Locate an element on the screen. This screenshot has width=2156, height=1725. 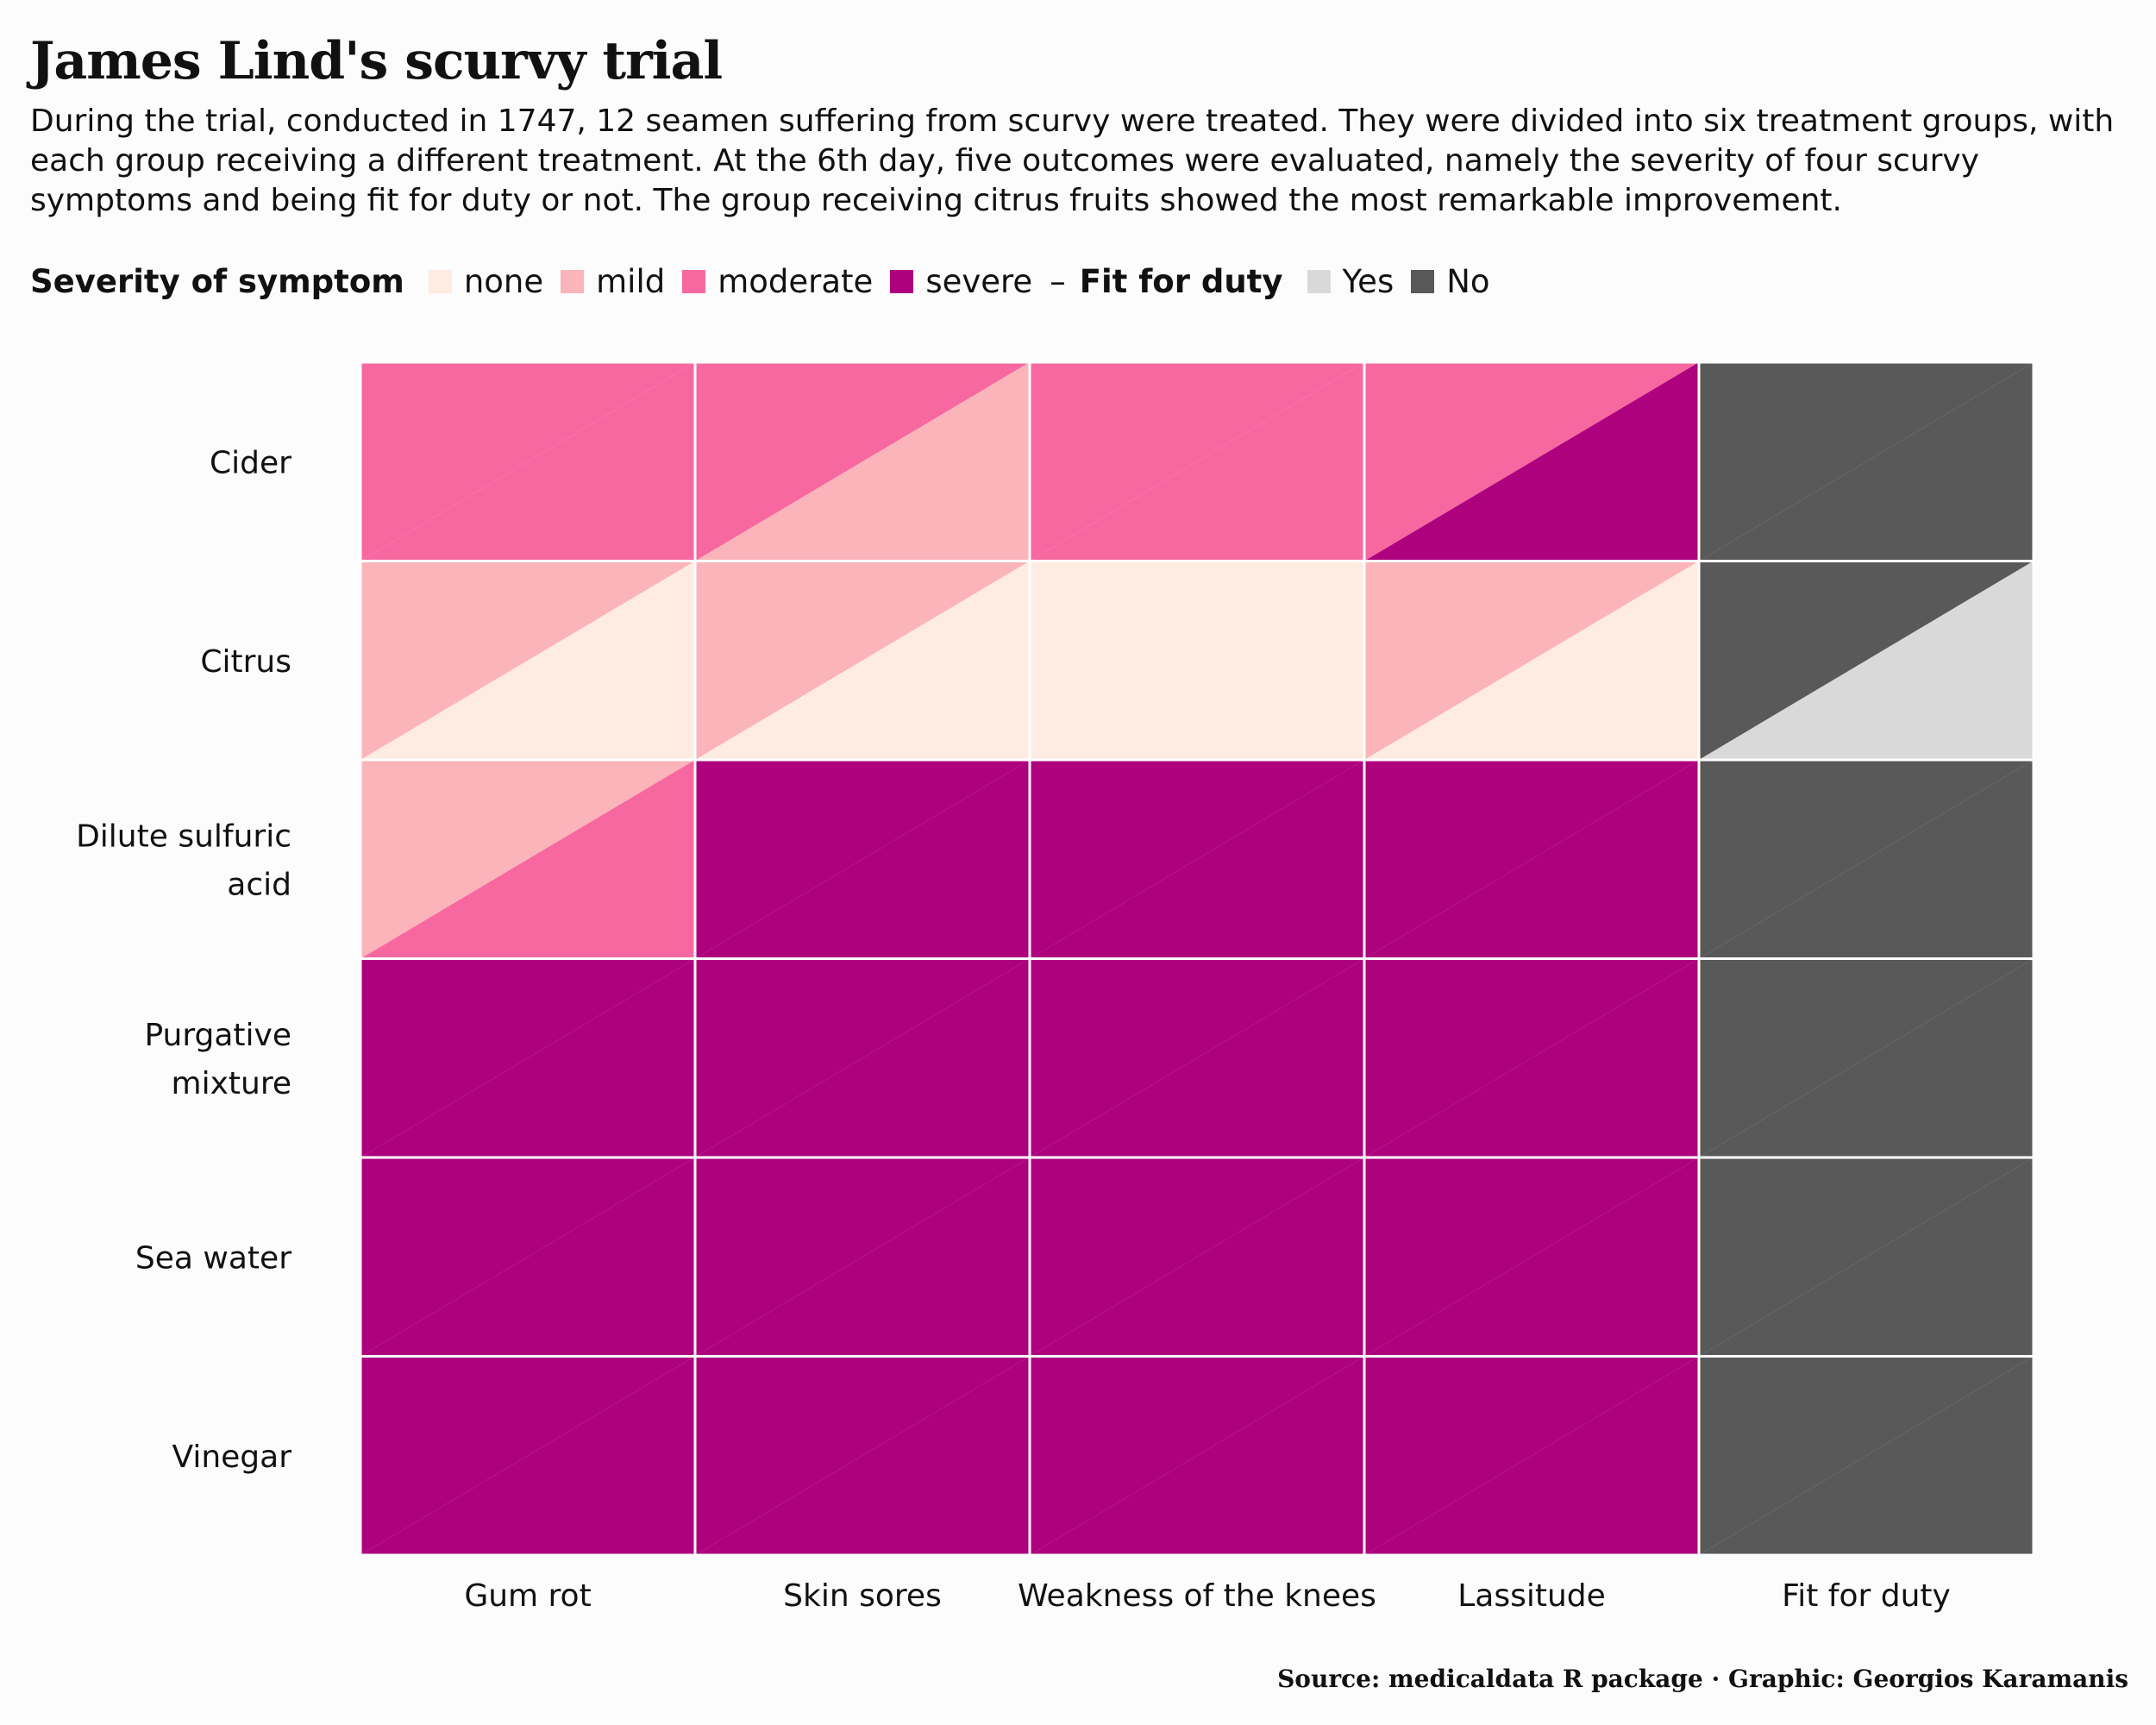
cell-vinegar-gum-rot is located at coordinates (528, 1456).